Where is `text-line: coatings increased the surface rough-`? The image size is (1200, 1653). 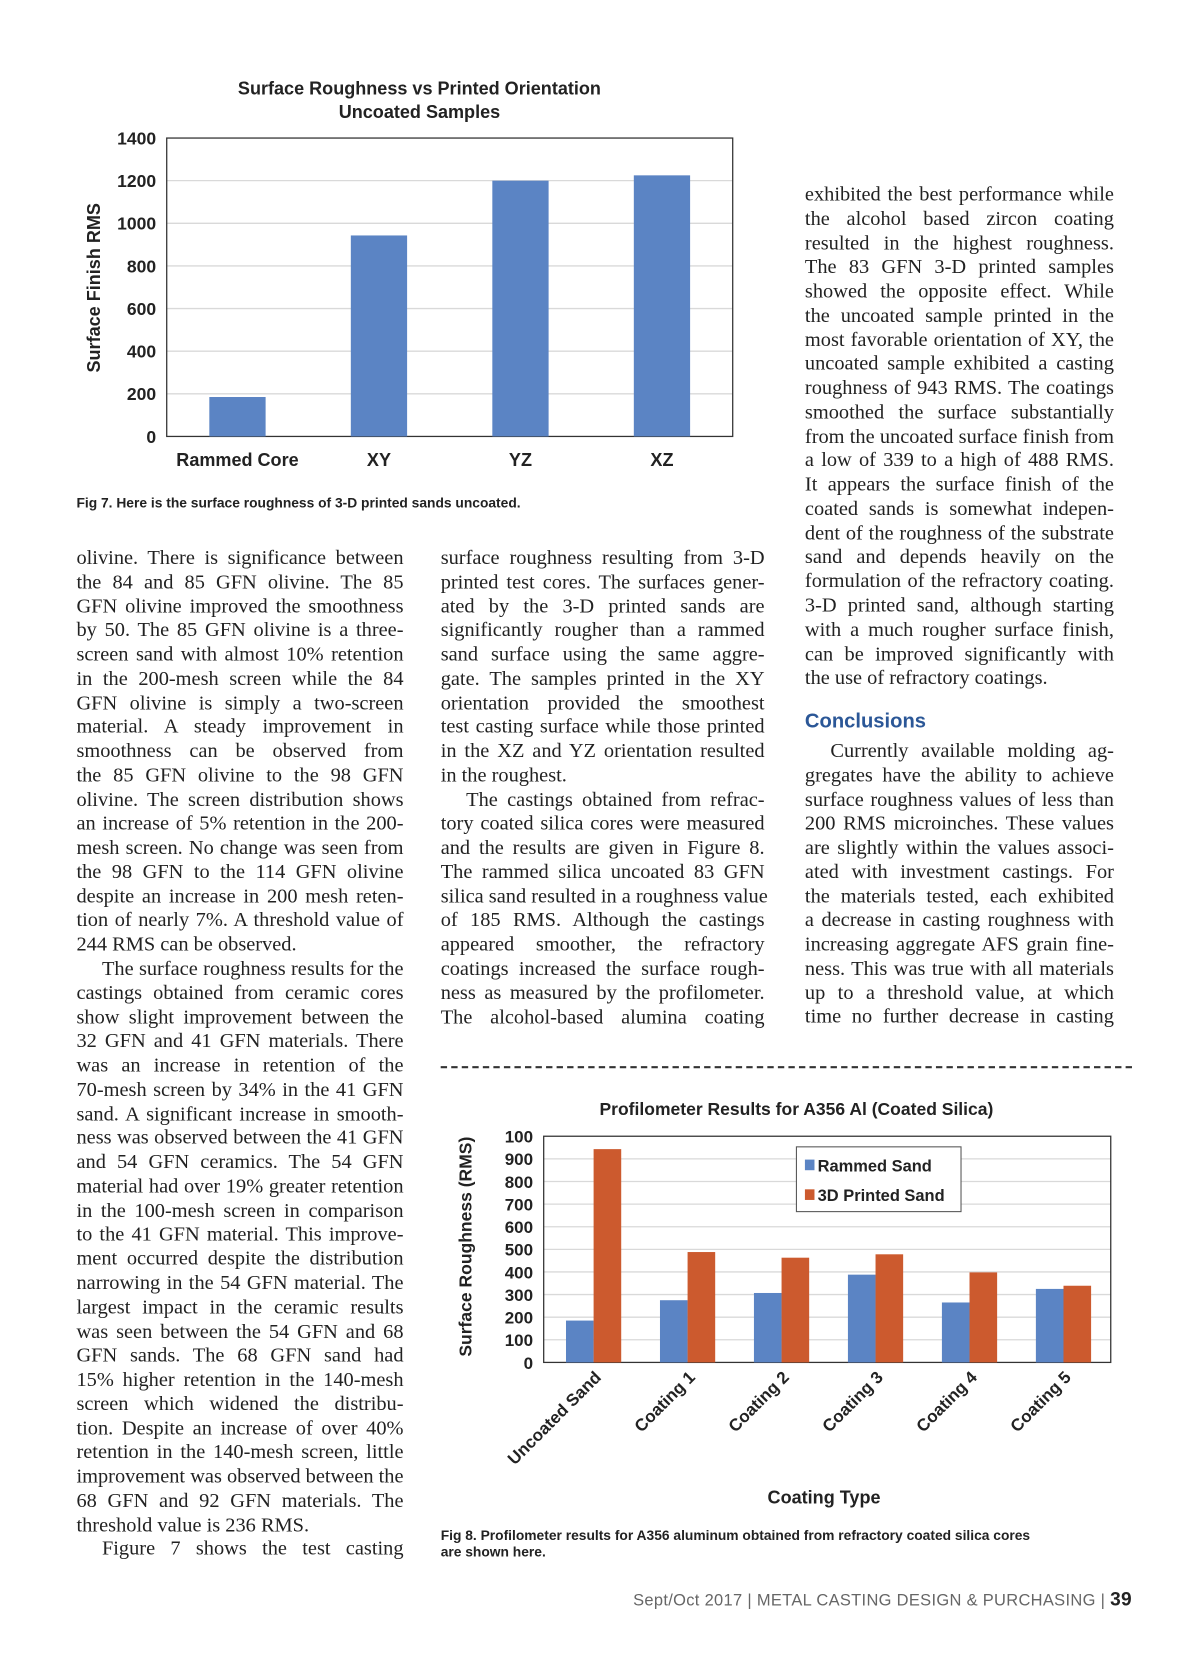
text-line: coatings increased the surface rough- is located at coordinates (602, 969).